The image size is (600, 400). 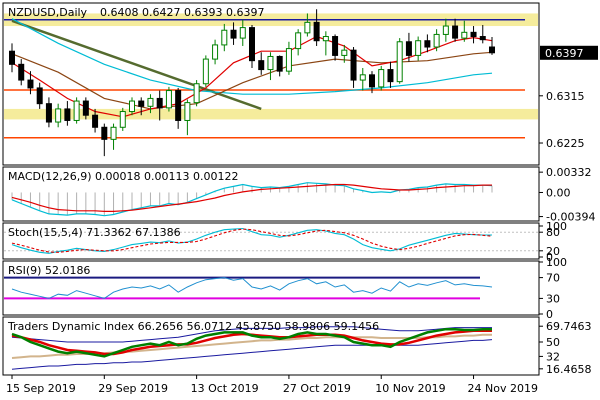 I want to click on tdi-tick-3: 16.4658, so click(x=569, y=369).